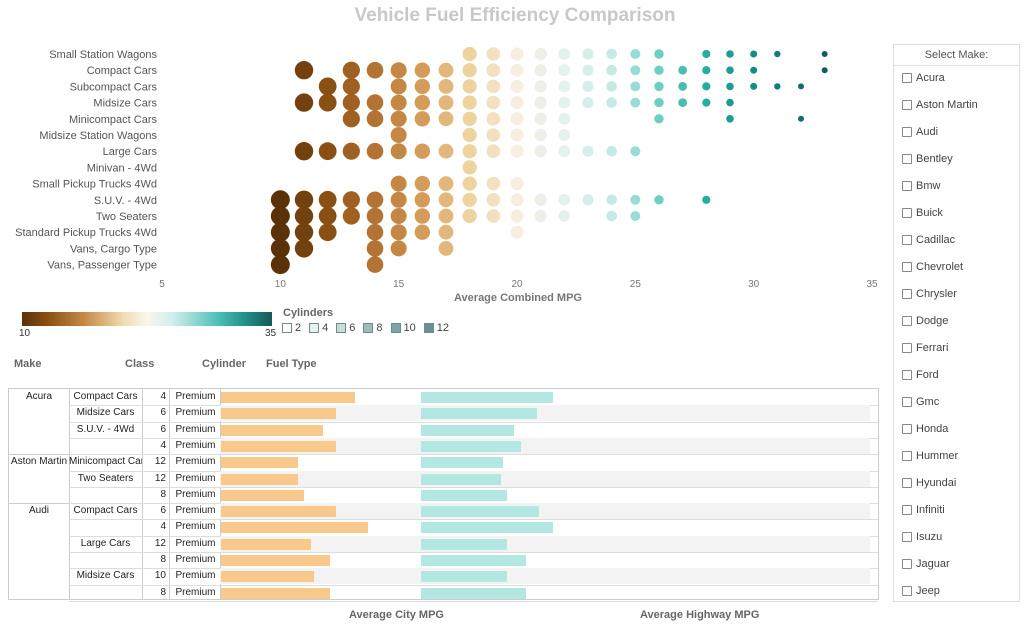  I want to click on make-option: Hummer, so click(930, 456).